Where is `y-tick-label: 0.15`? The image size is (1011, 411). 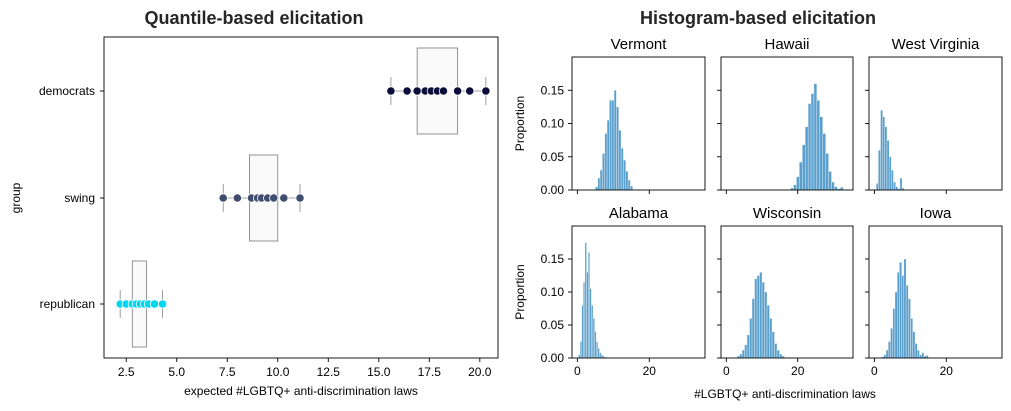
y-tick-label: 0.15 is located at coordinates (553, 90).